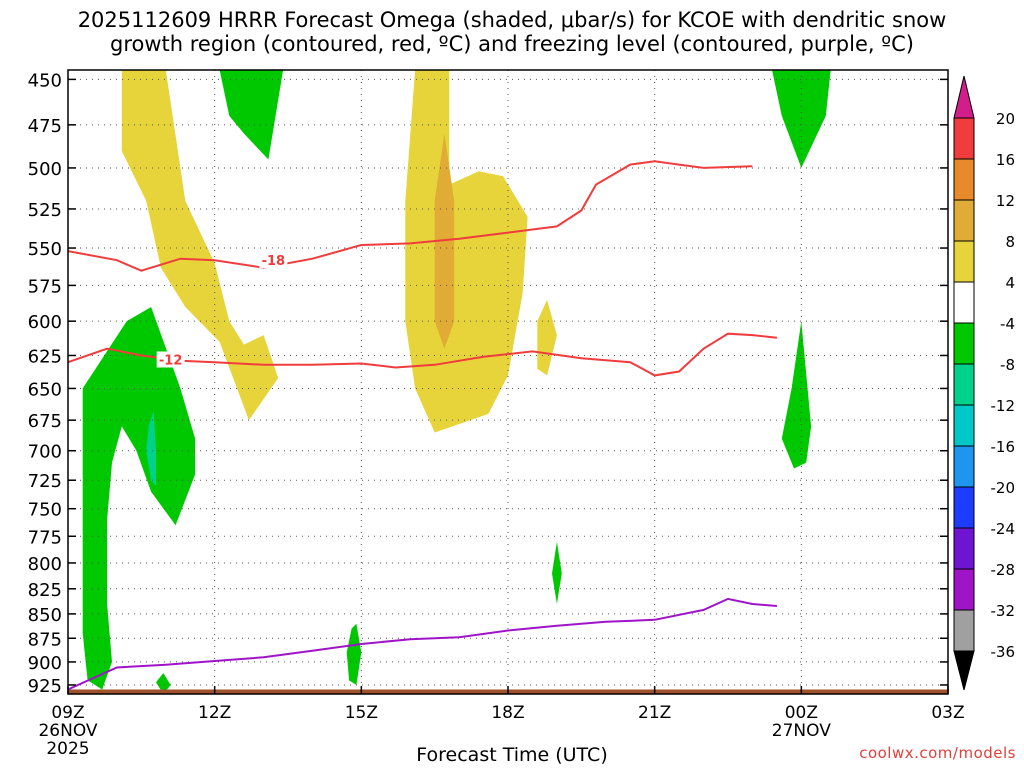  What do you see at coordinates (45, 421) in the screenshot?
I see `y-tick-label-675: 675` at bounding box center [45, 421].